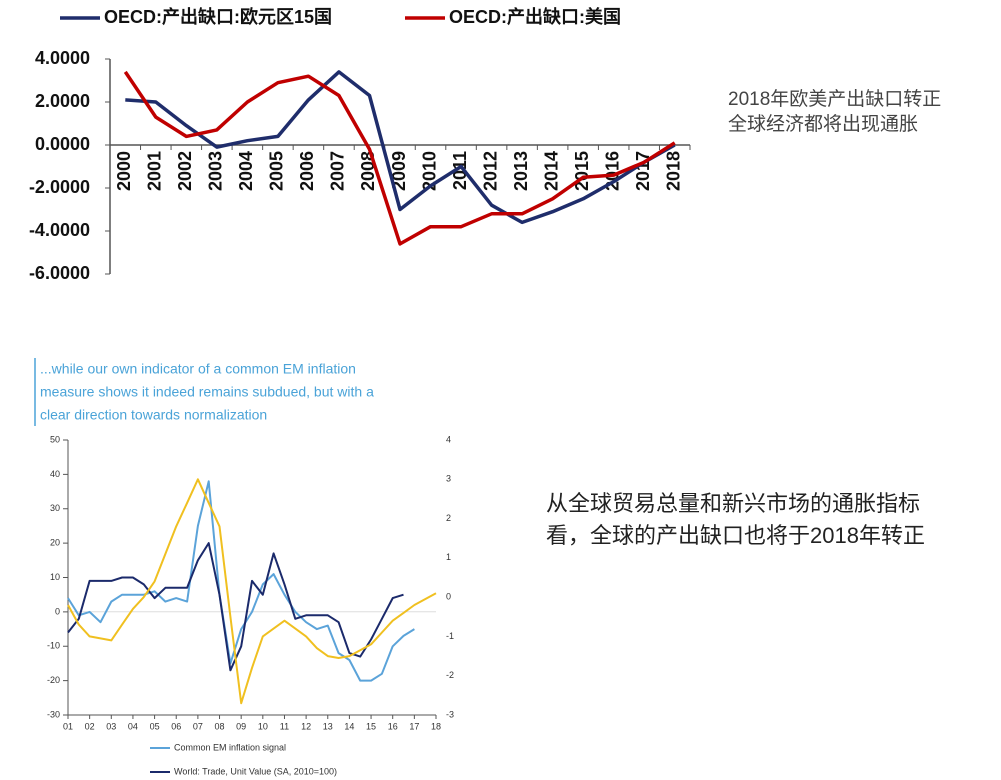 The height and width of the screenshot is (780, 1001). Describe the element at coordinates (246, 171) in the screenshot. I see `x-tick-label: 2004` at that location.